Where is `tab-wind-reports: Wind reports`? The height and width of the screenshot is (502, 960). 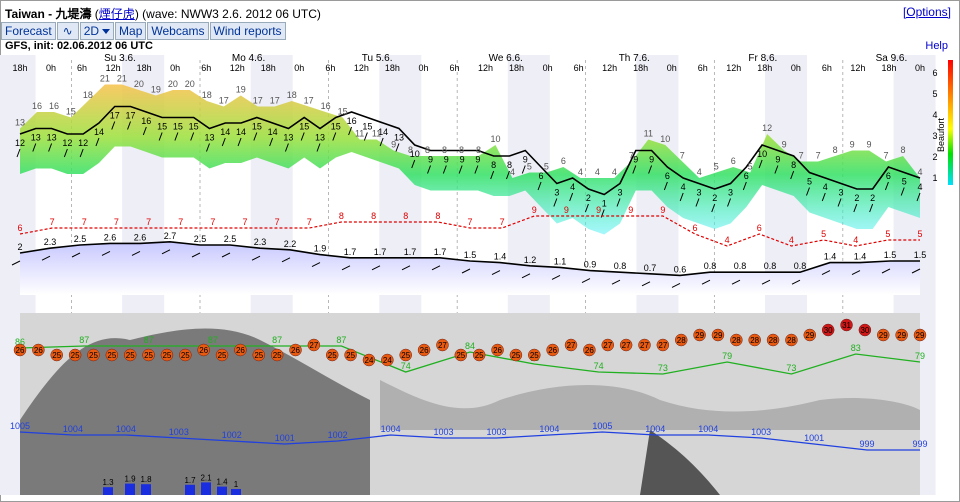
tab-wind-reports: Wind reports is located at coordinates (247, 31).